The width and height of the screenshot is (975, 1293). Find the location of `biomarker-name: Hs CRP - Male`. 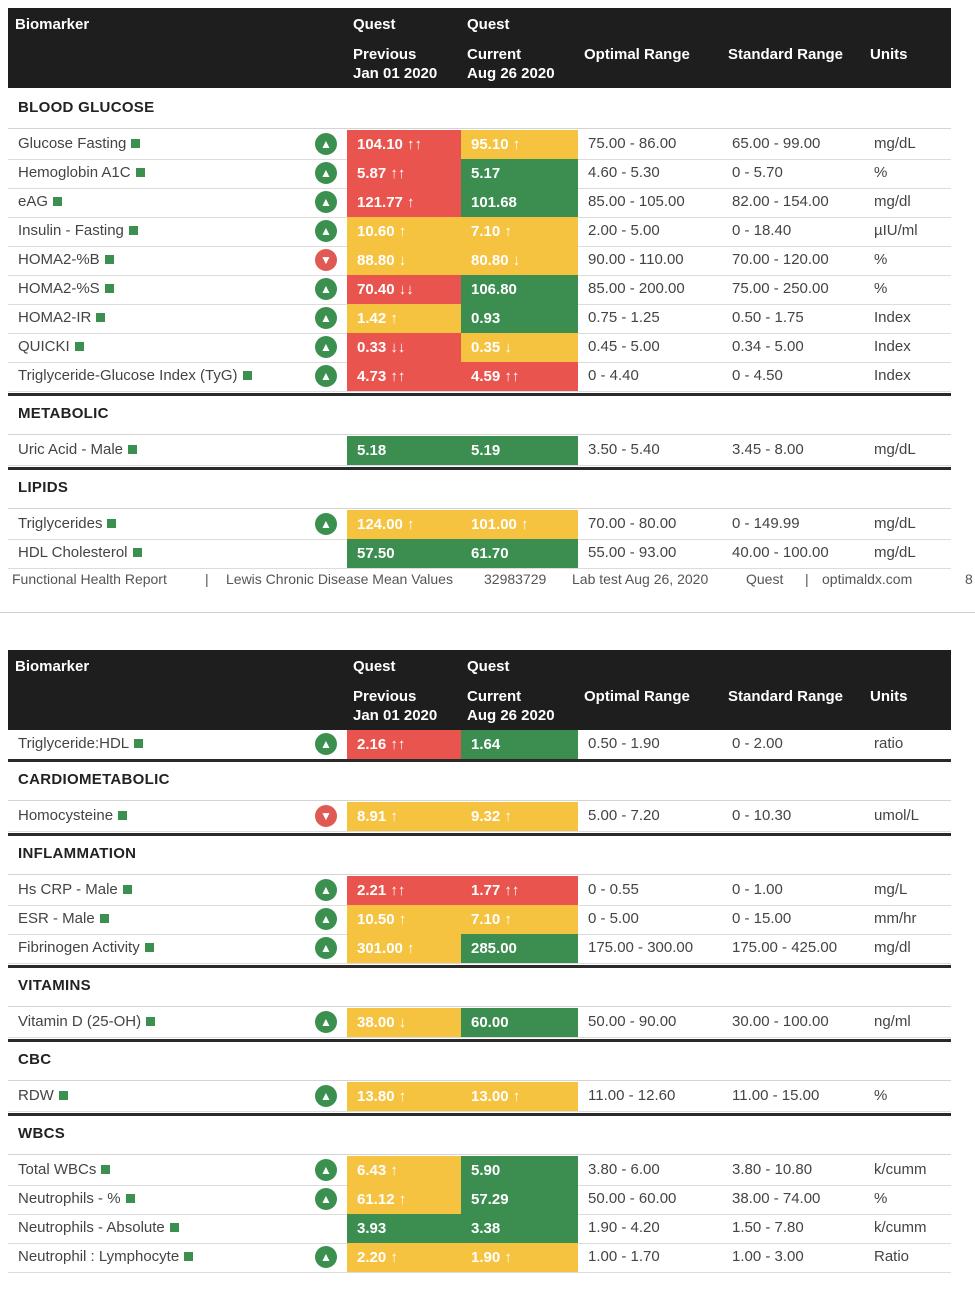

biomarker-name: Hs CRP - Male is located at coordinates (75, 889).